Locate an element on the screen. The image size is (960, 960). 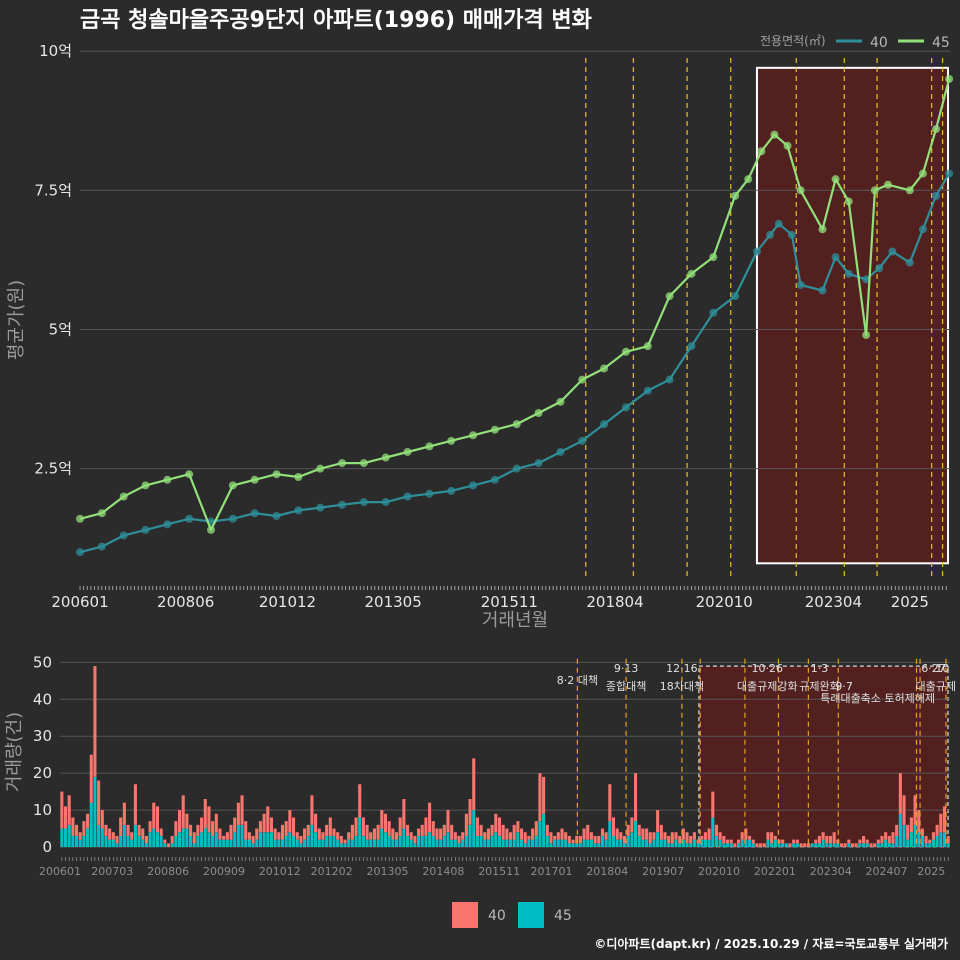
policy-annotation: 8·2 대책 is located at coordinates (577, 680).